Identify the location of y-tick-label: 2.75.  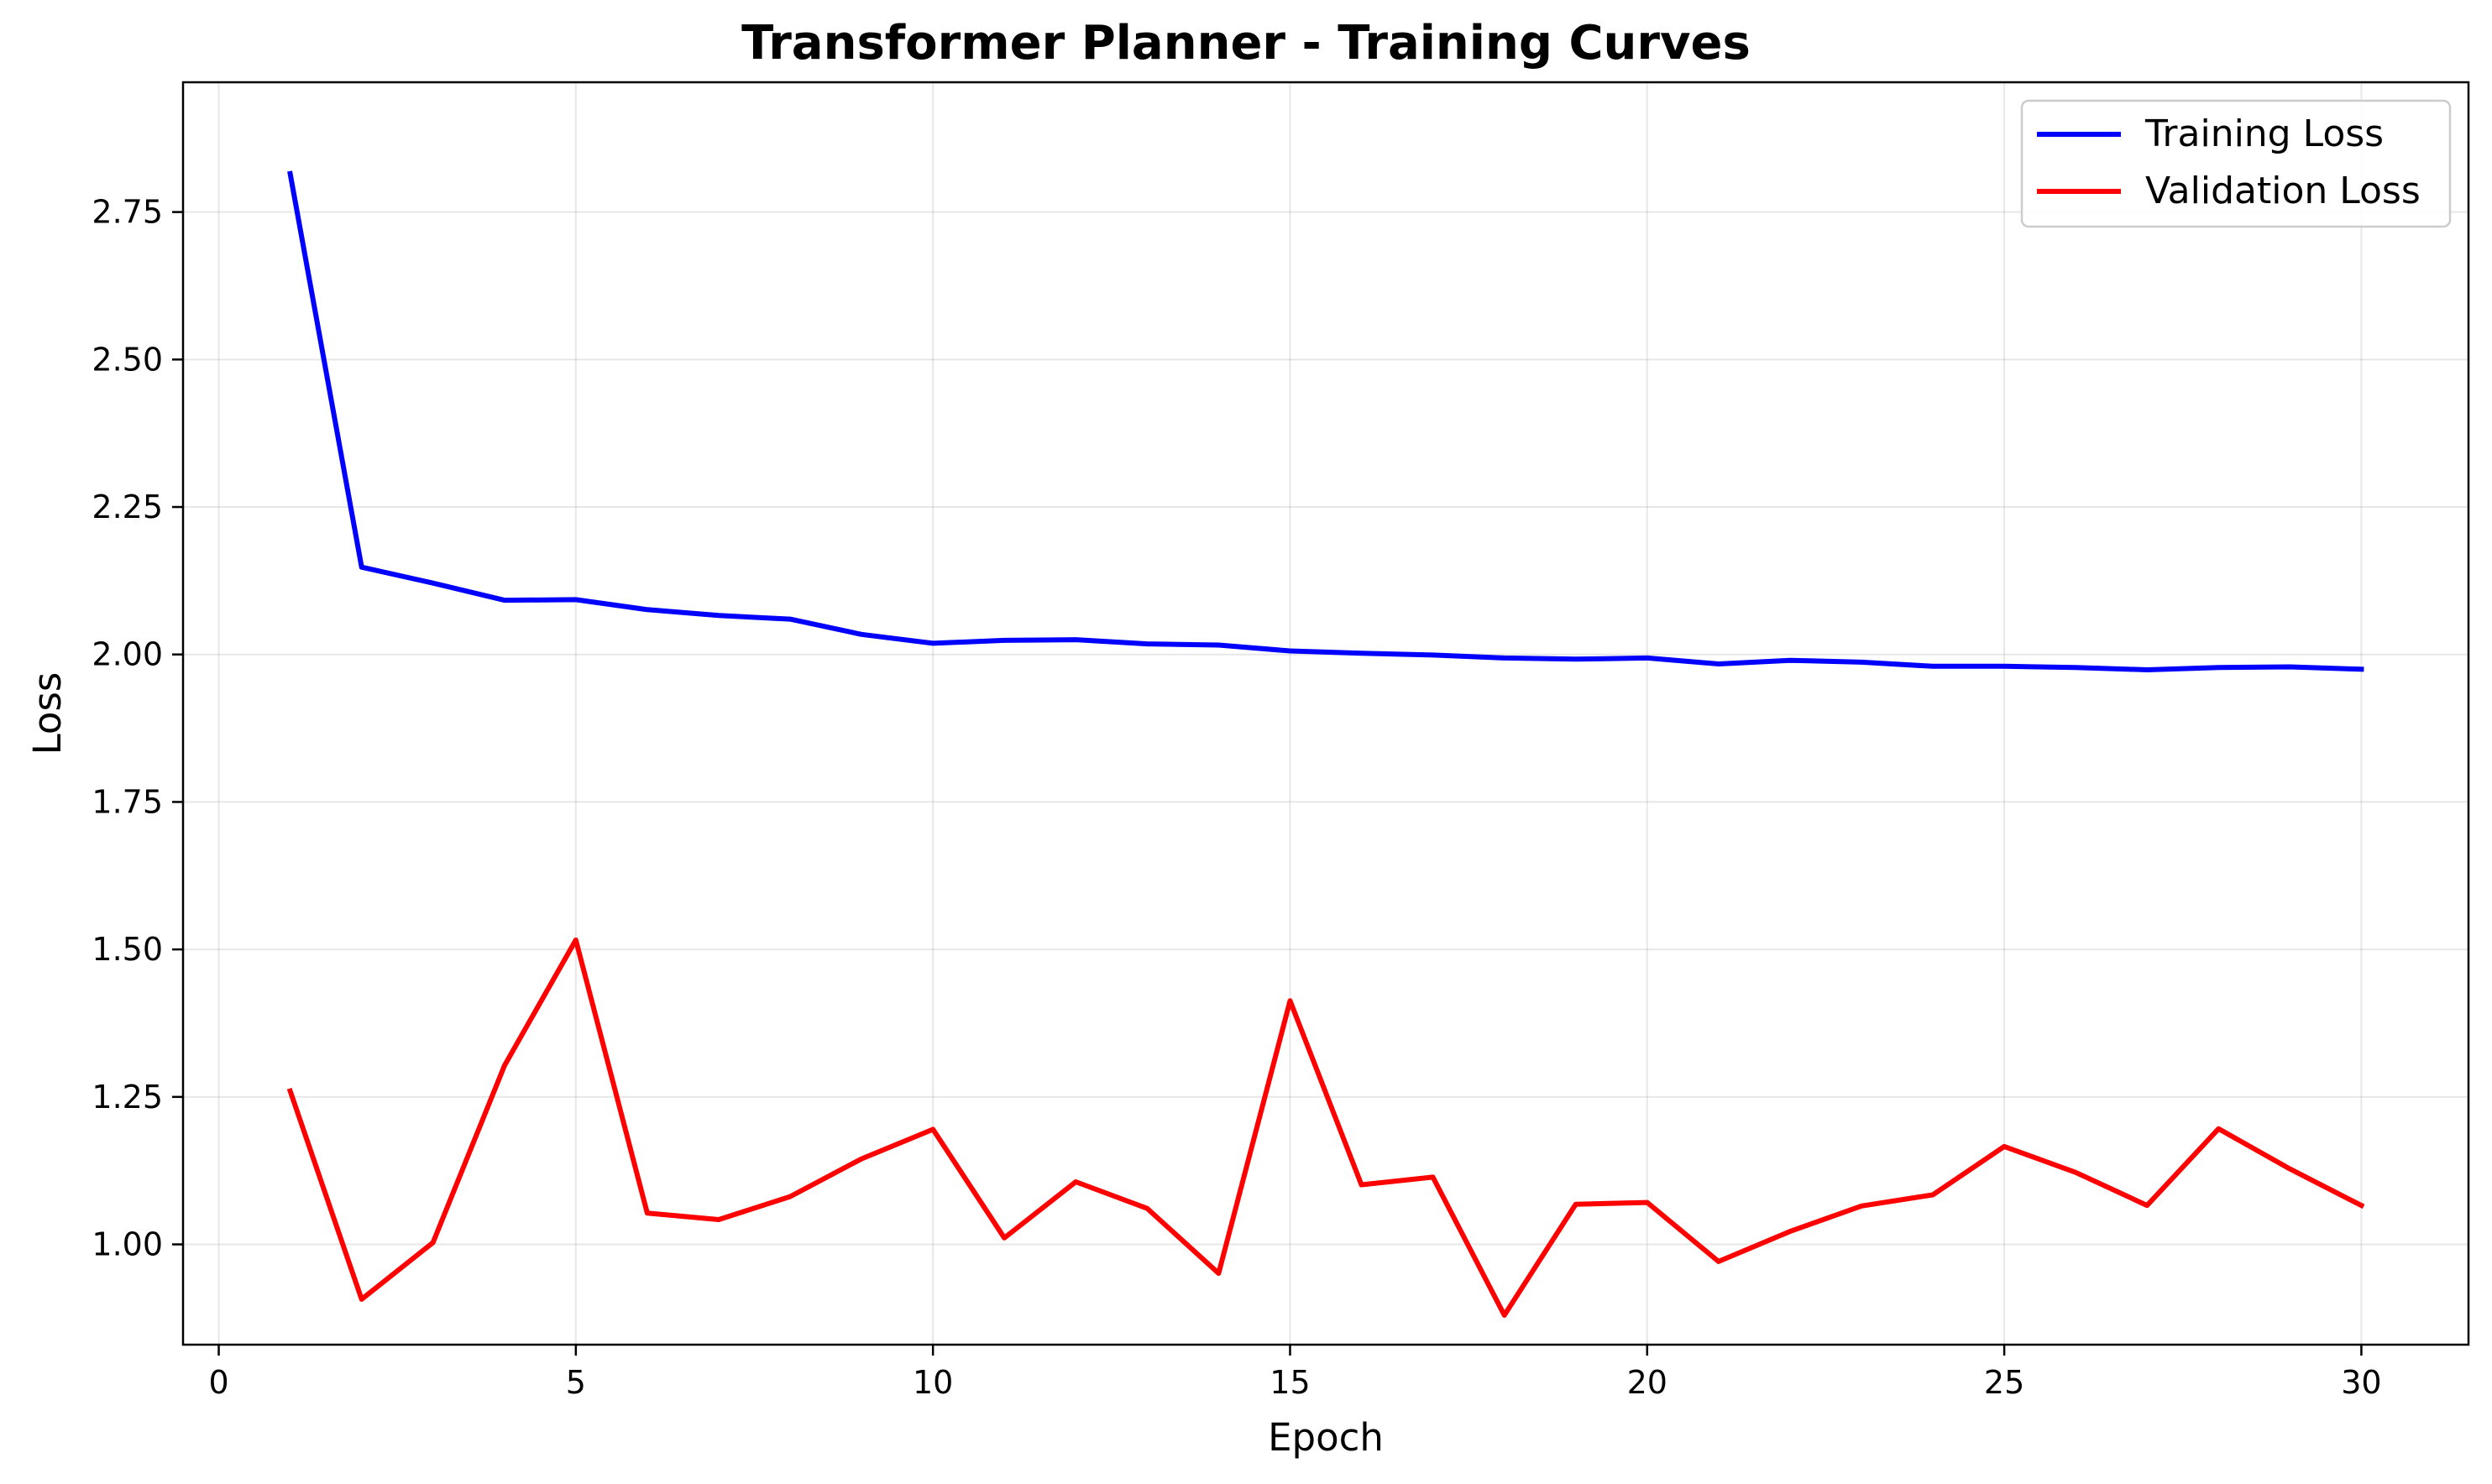
(128, 212).